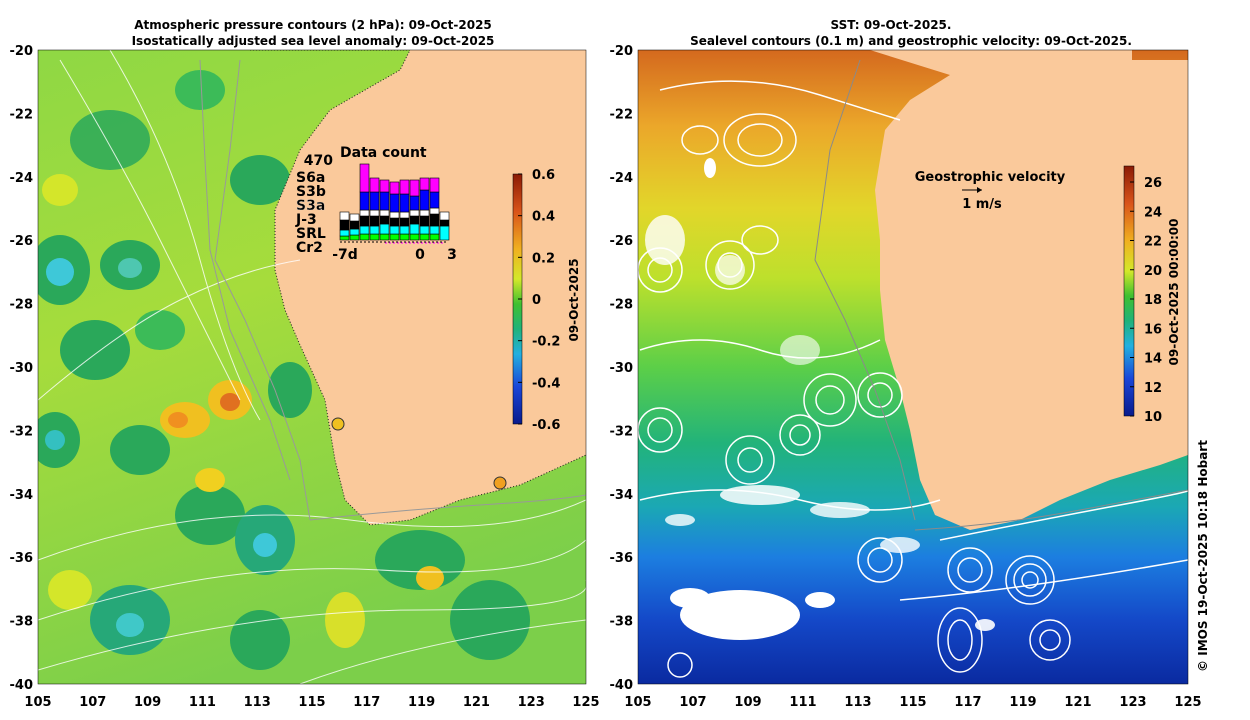 Image resolution: width=1250 pixels, height=720 pixels. I want to click on right-colorbar, so click(1129, 291).